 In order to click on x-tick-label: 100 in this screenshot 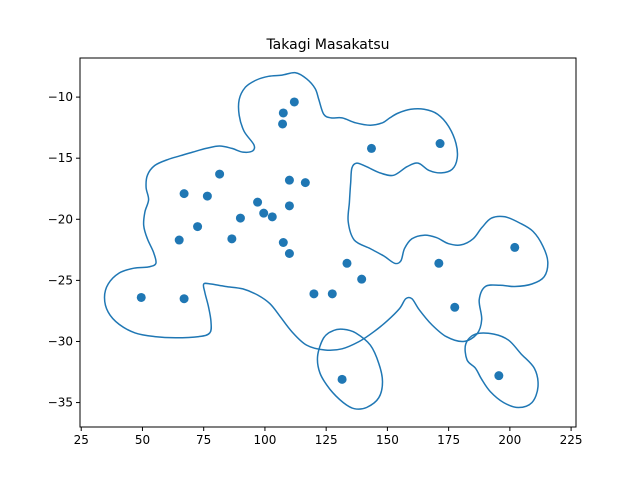, I will do `click(264, 440)`.